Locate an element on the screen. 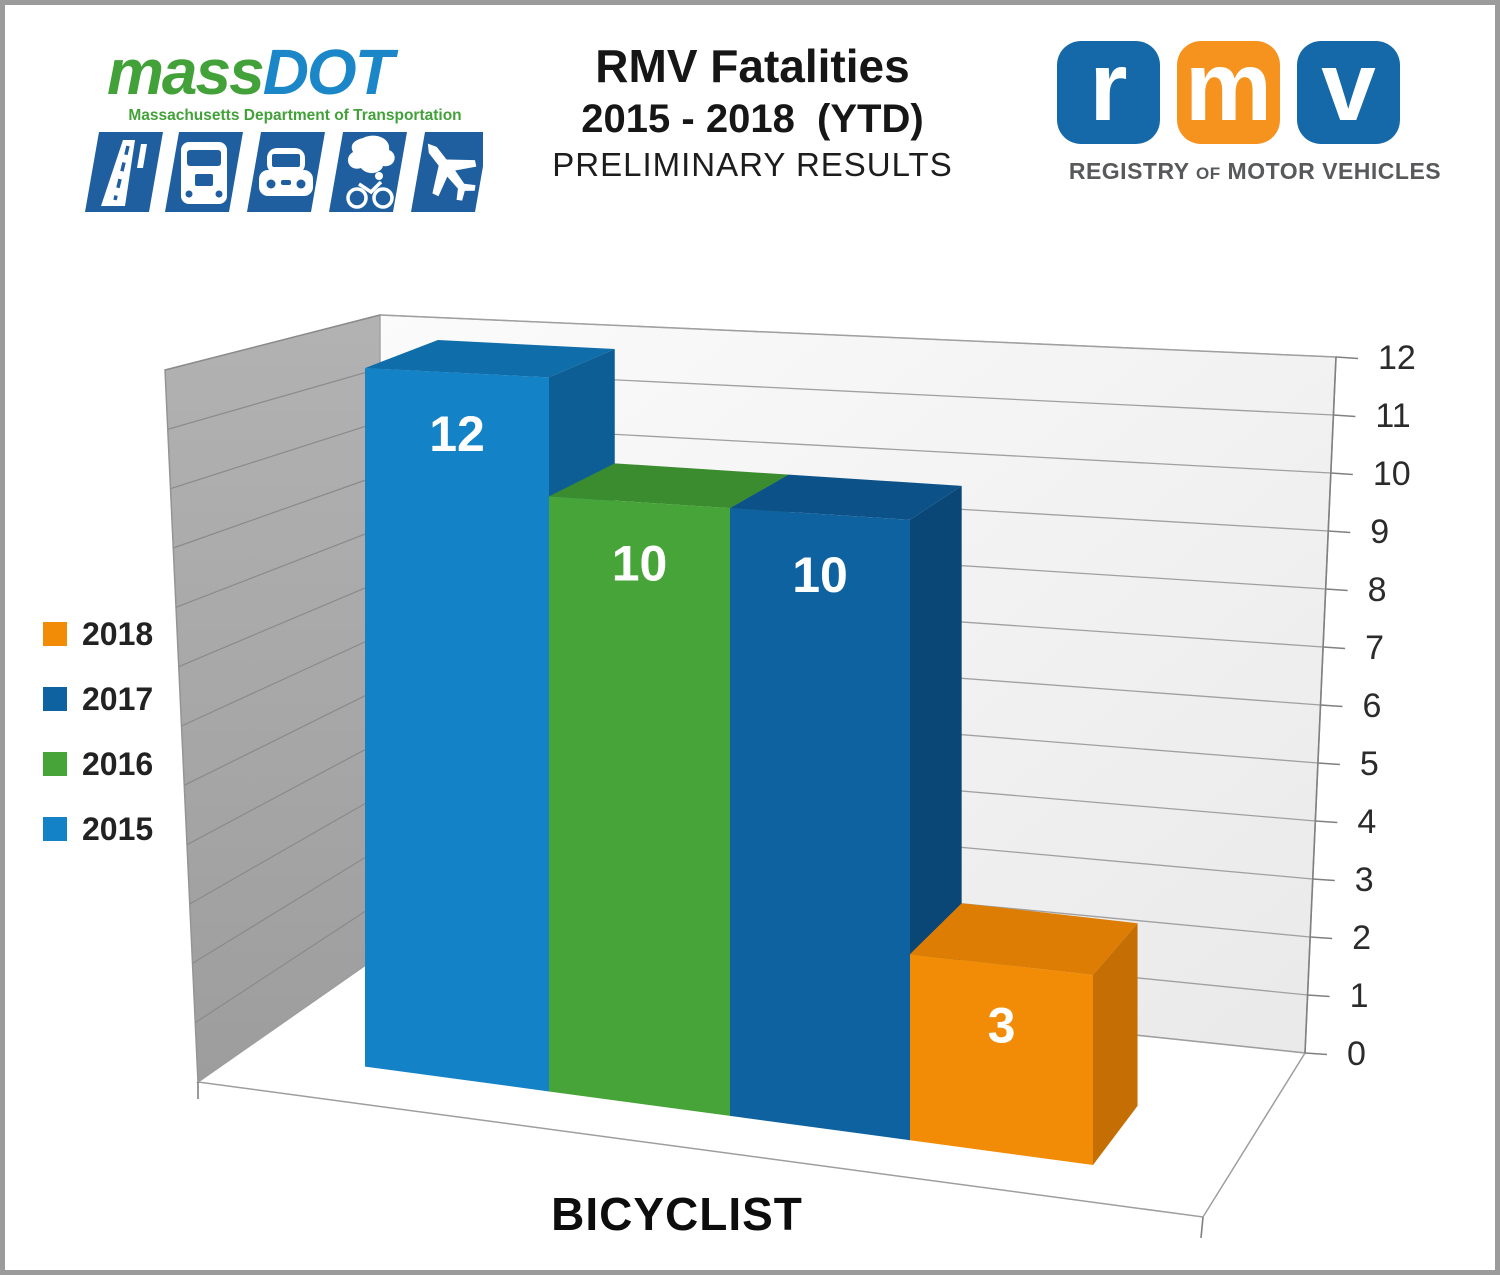  train-tile is located at coordinates (204, 172).